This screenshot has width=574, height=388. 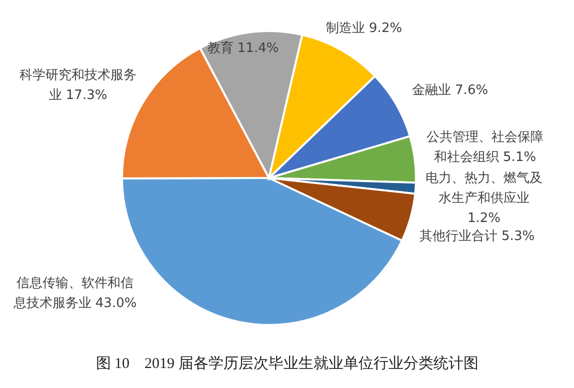 I want to click on slice-label: 公共管理、社会保障和社会组织 5.1%, so click(x=485, y=147).